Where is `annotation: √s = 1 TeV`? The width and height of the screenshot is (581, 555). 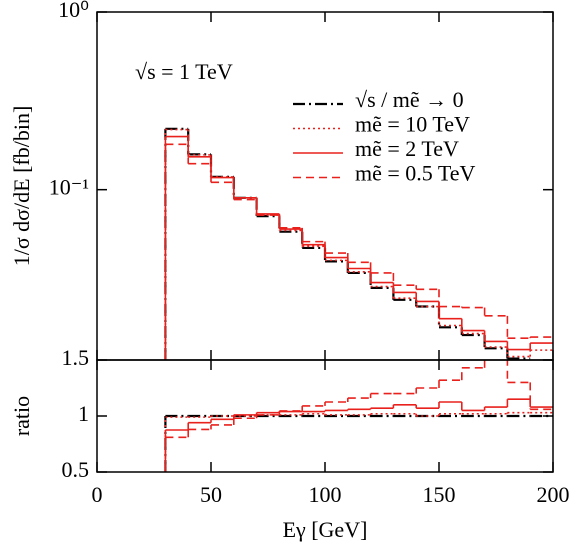
annotation: √s = 1 TeV is located at coordinates (184, 71).